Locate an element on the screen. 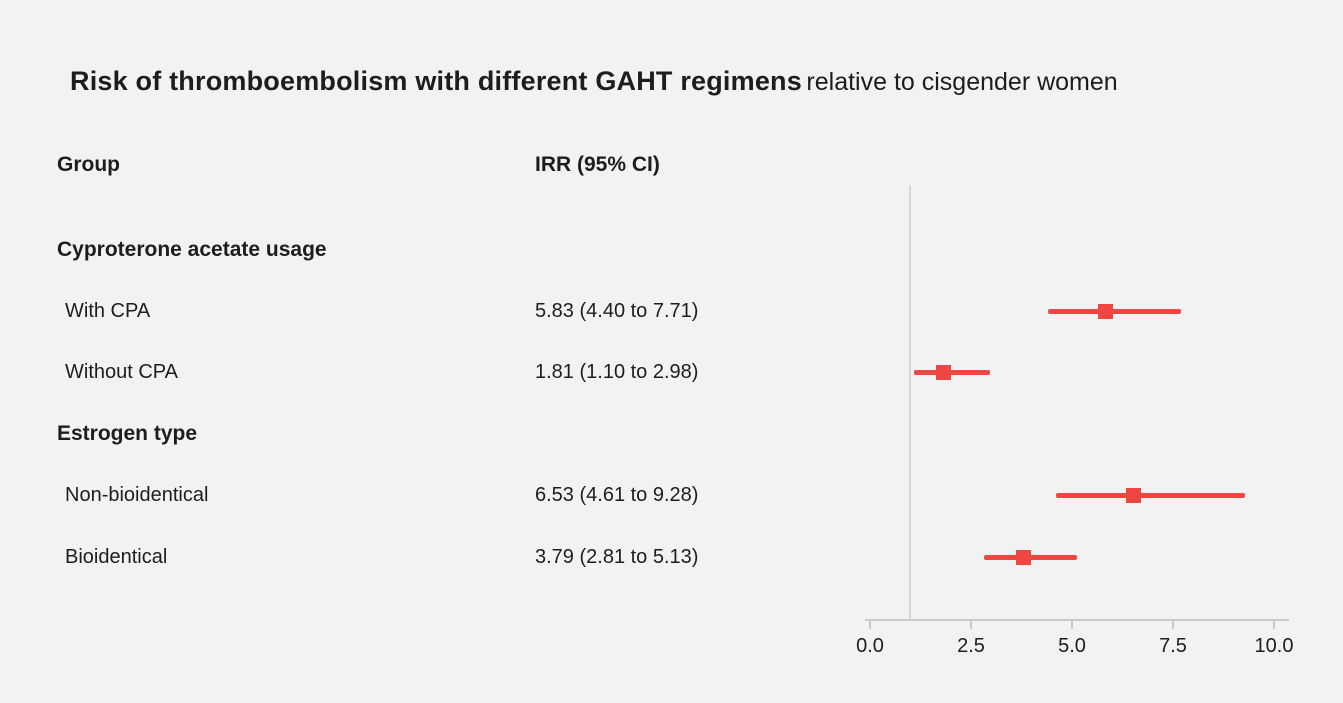 The width and height of the screenshot is (1343, 703). row-irr-value: 3.79 (2.81 to 5.13) is located at coordinates (617, 556).